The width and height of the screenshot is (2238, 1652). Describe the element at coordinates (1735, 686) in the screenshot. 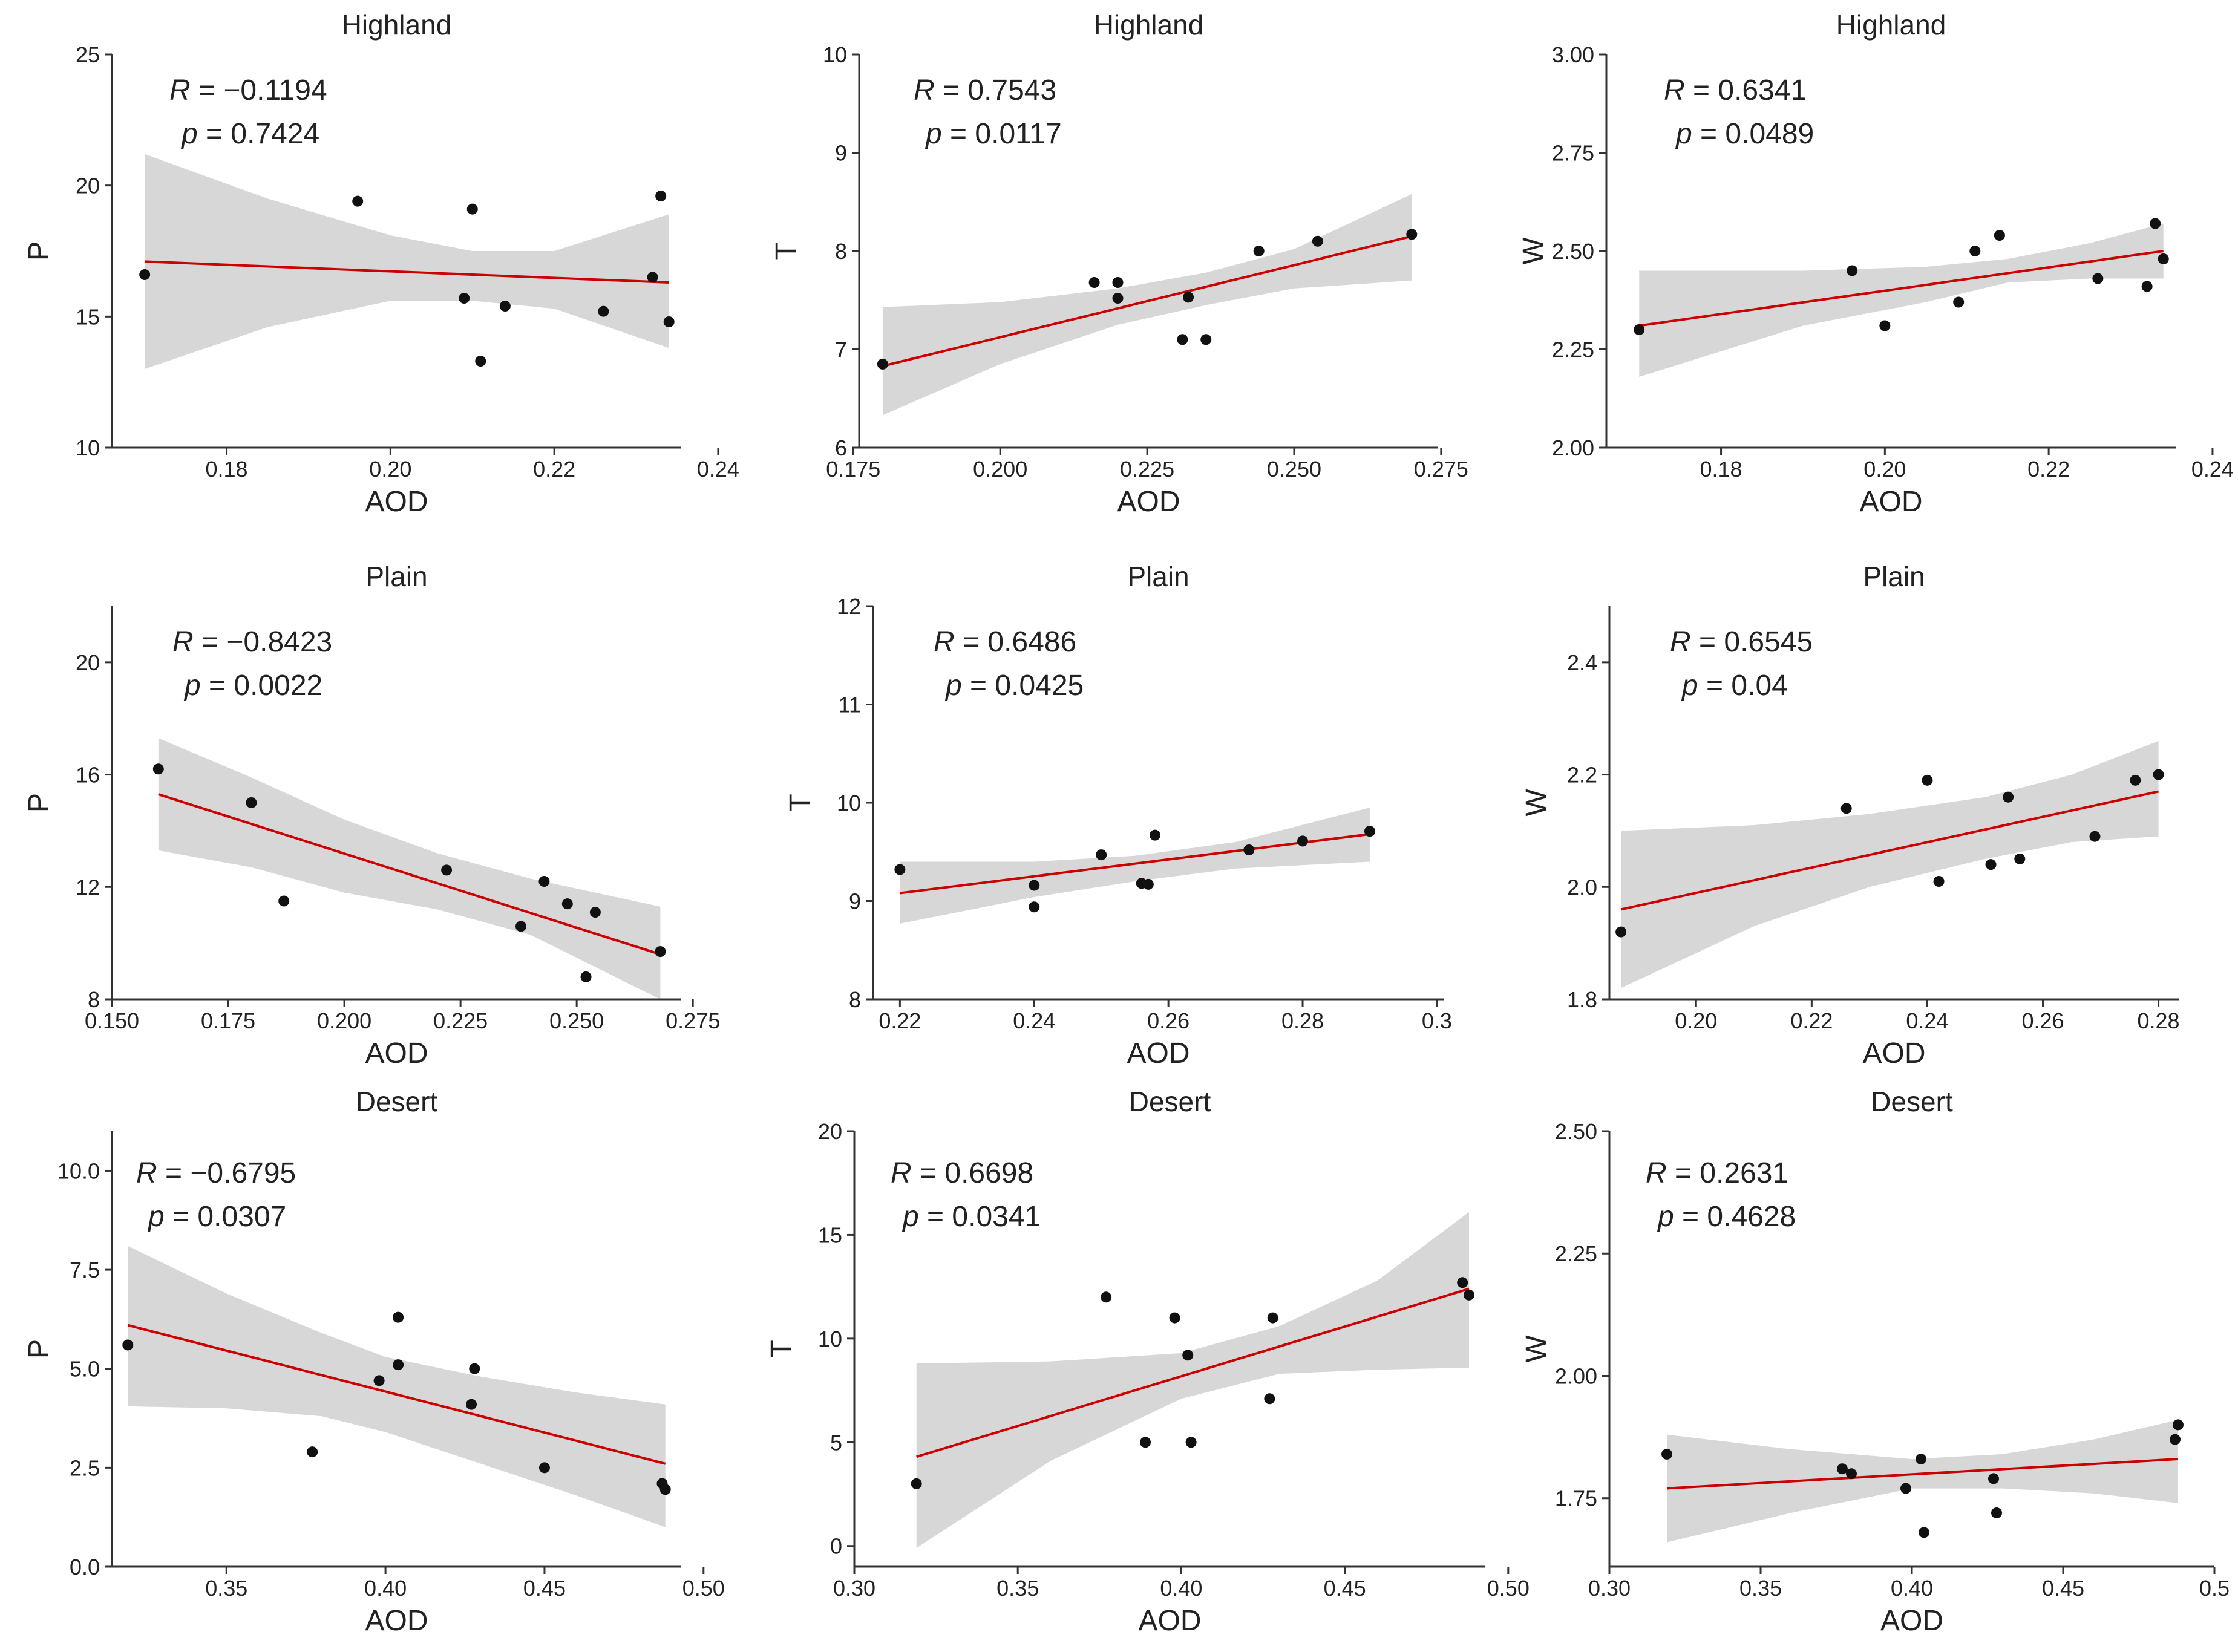

I see `p-statistic: p = 0.04` at that location.